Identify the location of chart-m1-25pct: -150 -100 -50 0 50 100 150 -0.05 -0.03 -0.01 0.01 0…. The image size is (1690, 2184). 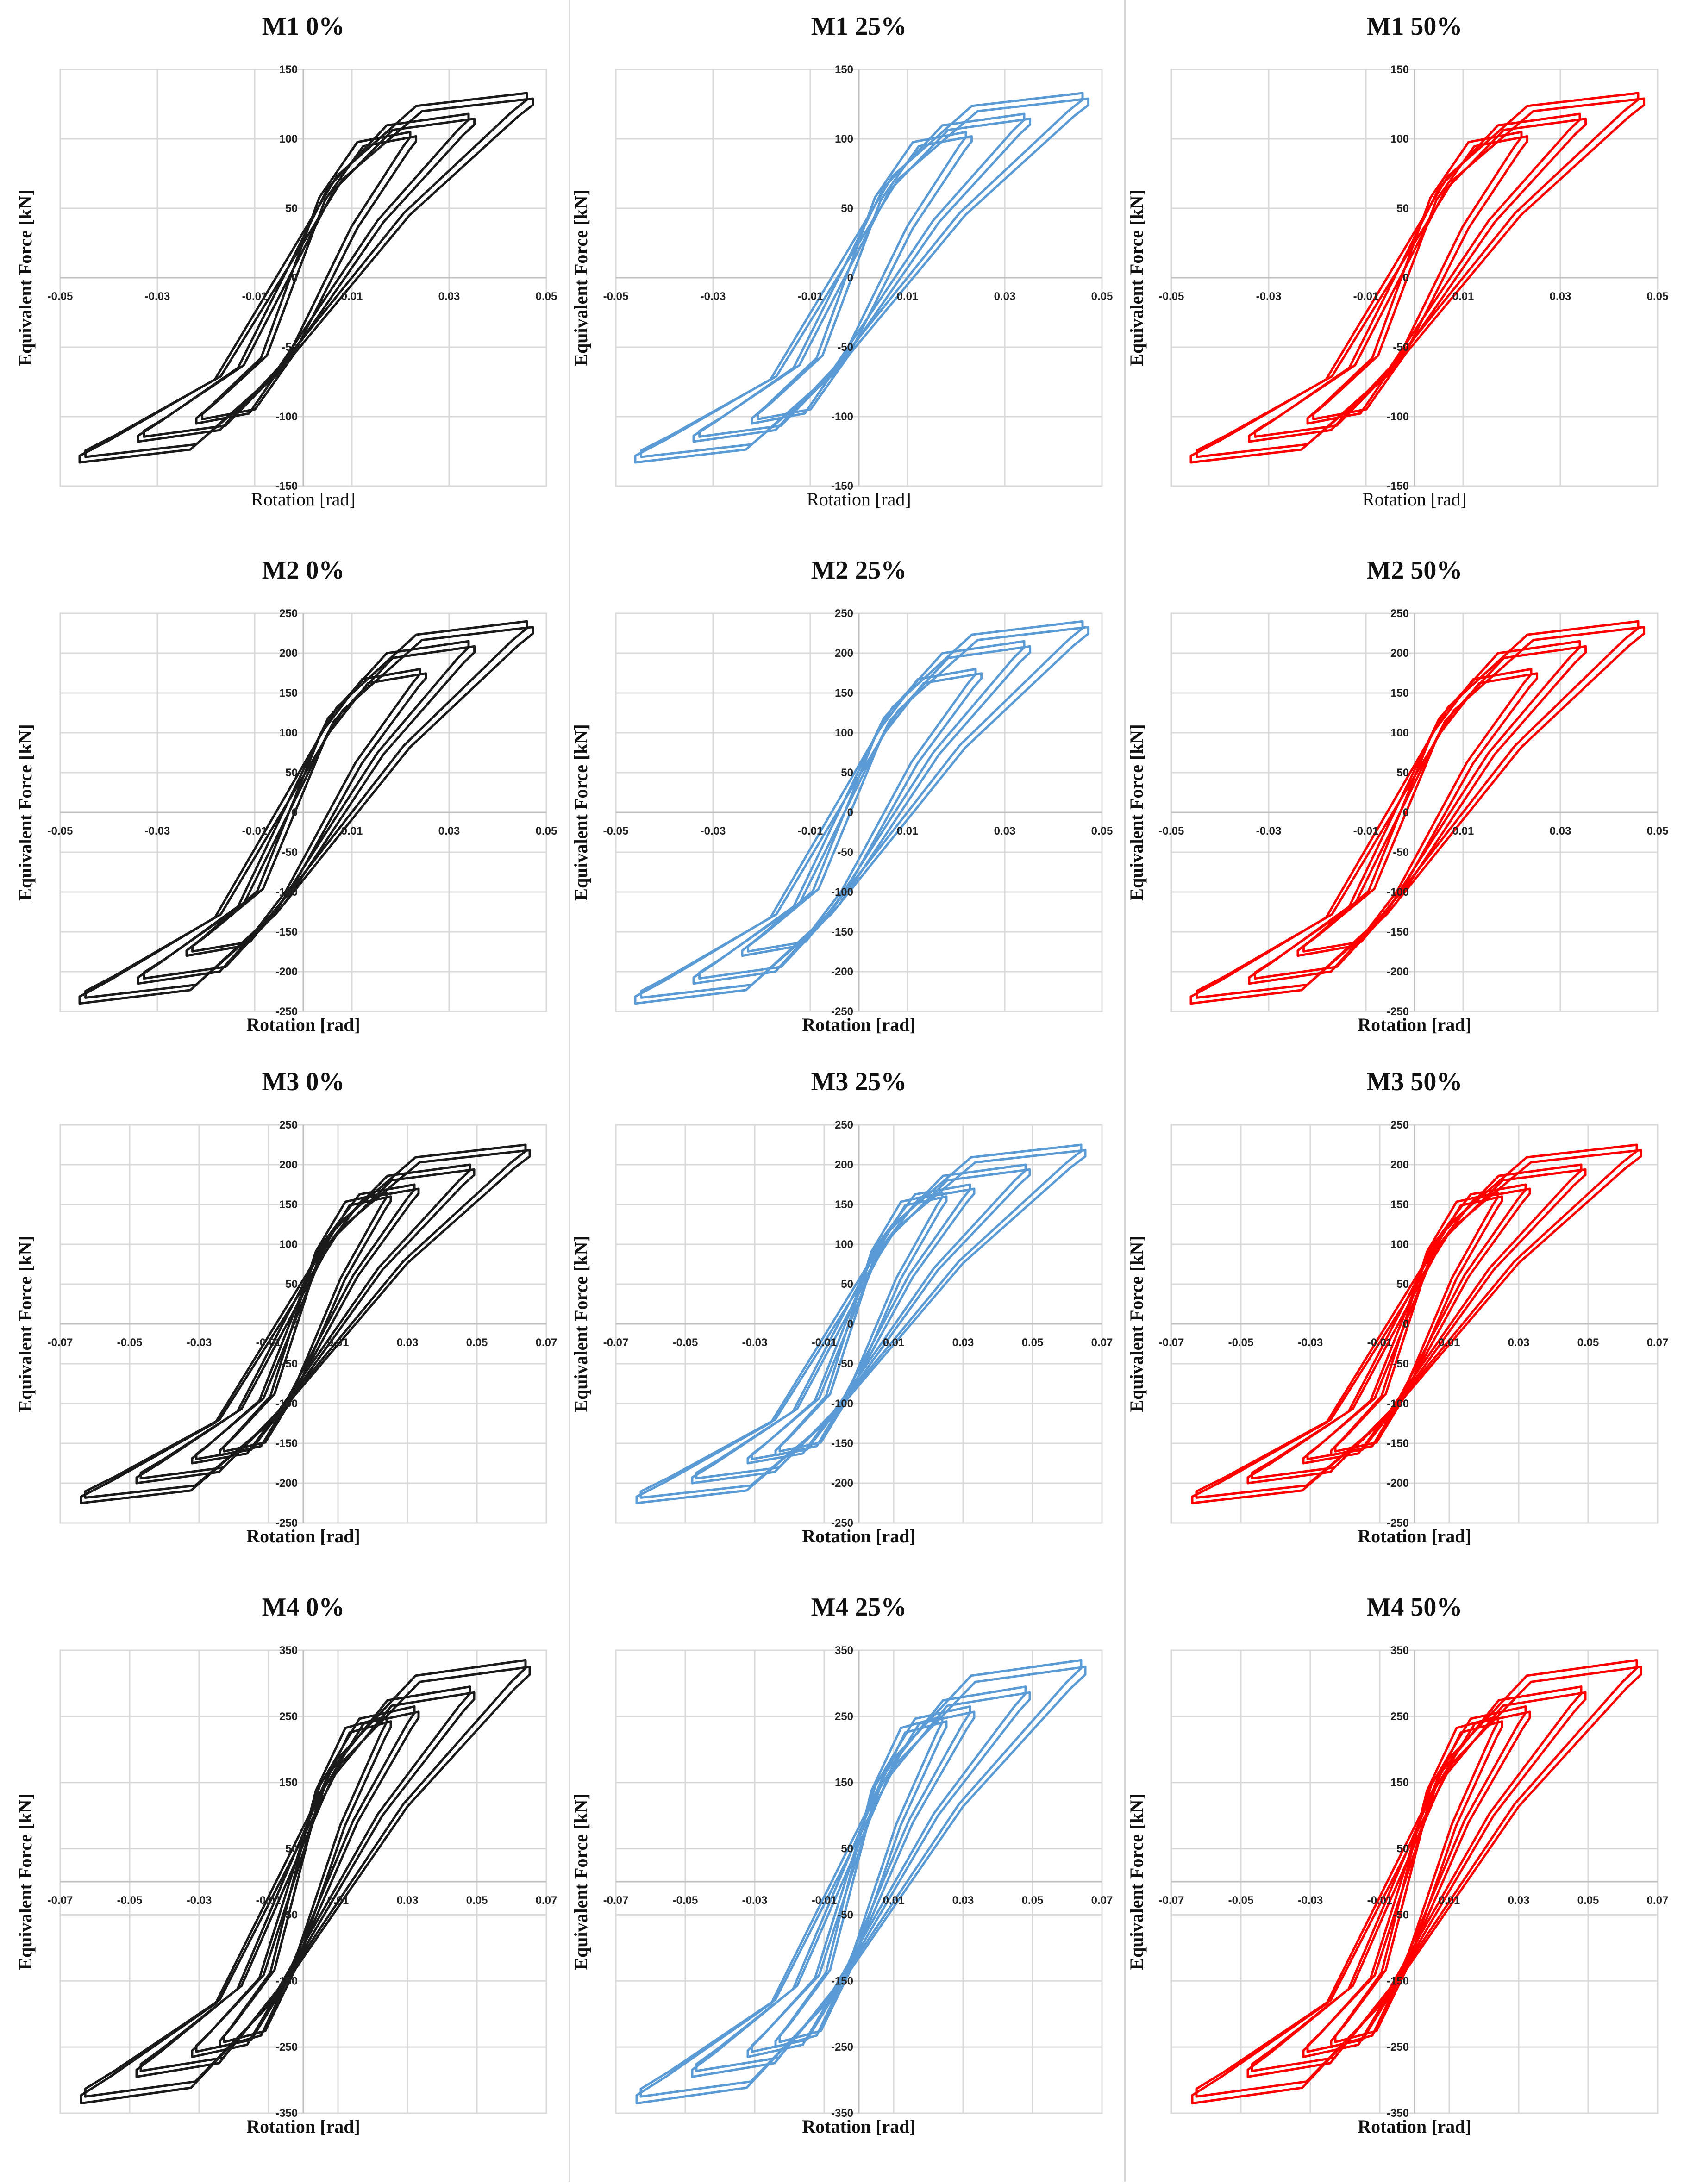
(842, 261).